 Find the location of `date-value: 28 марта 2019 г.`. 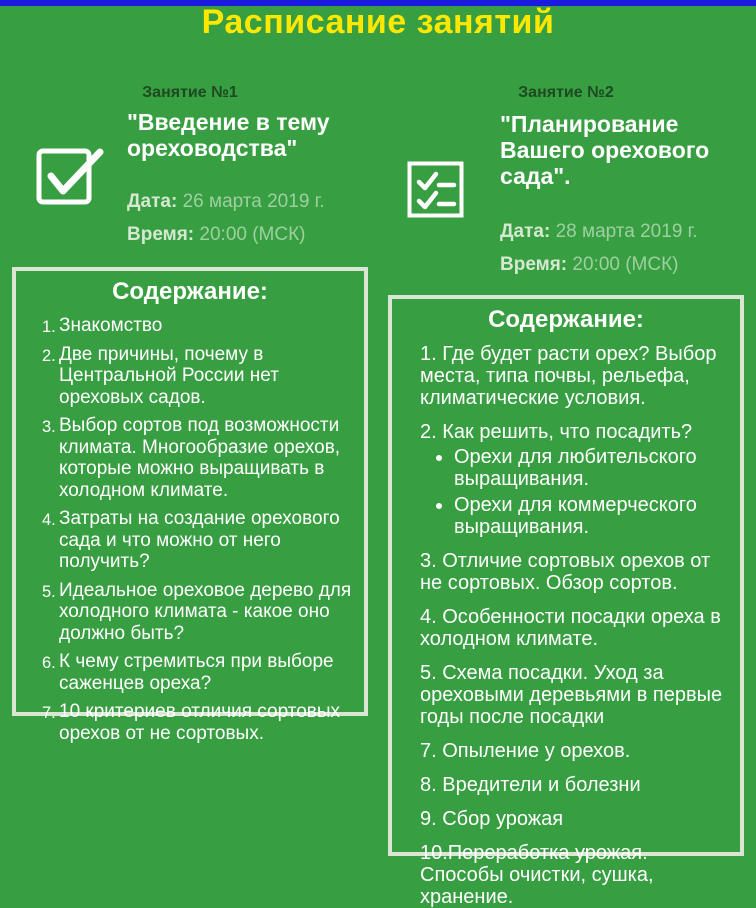

date-value: 28 марта 2019 г. is located at coordinates (626, 231).